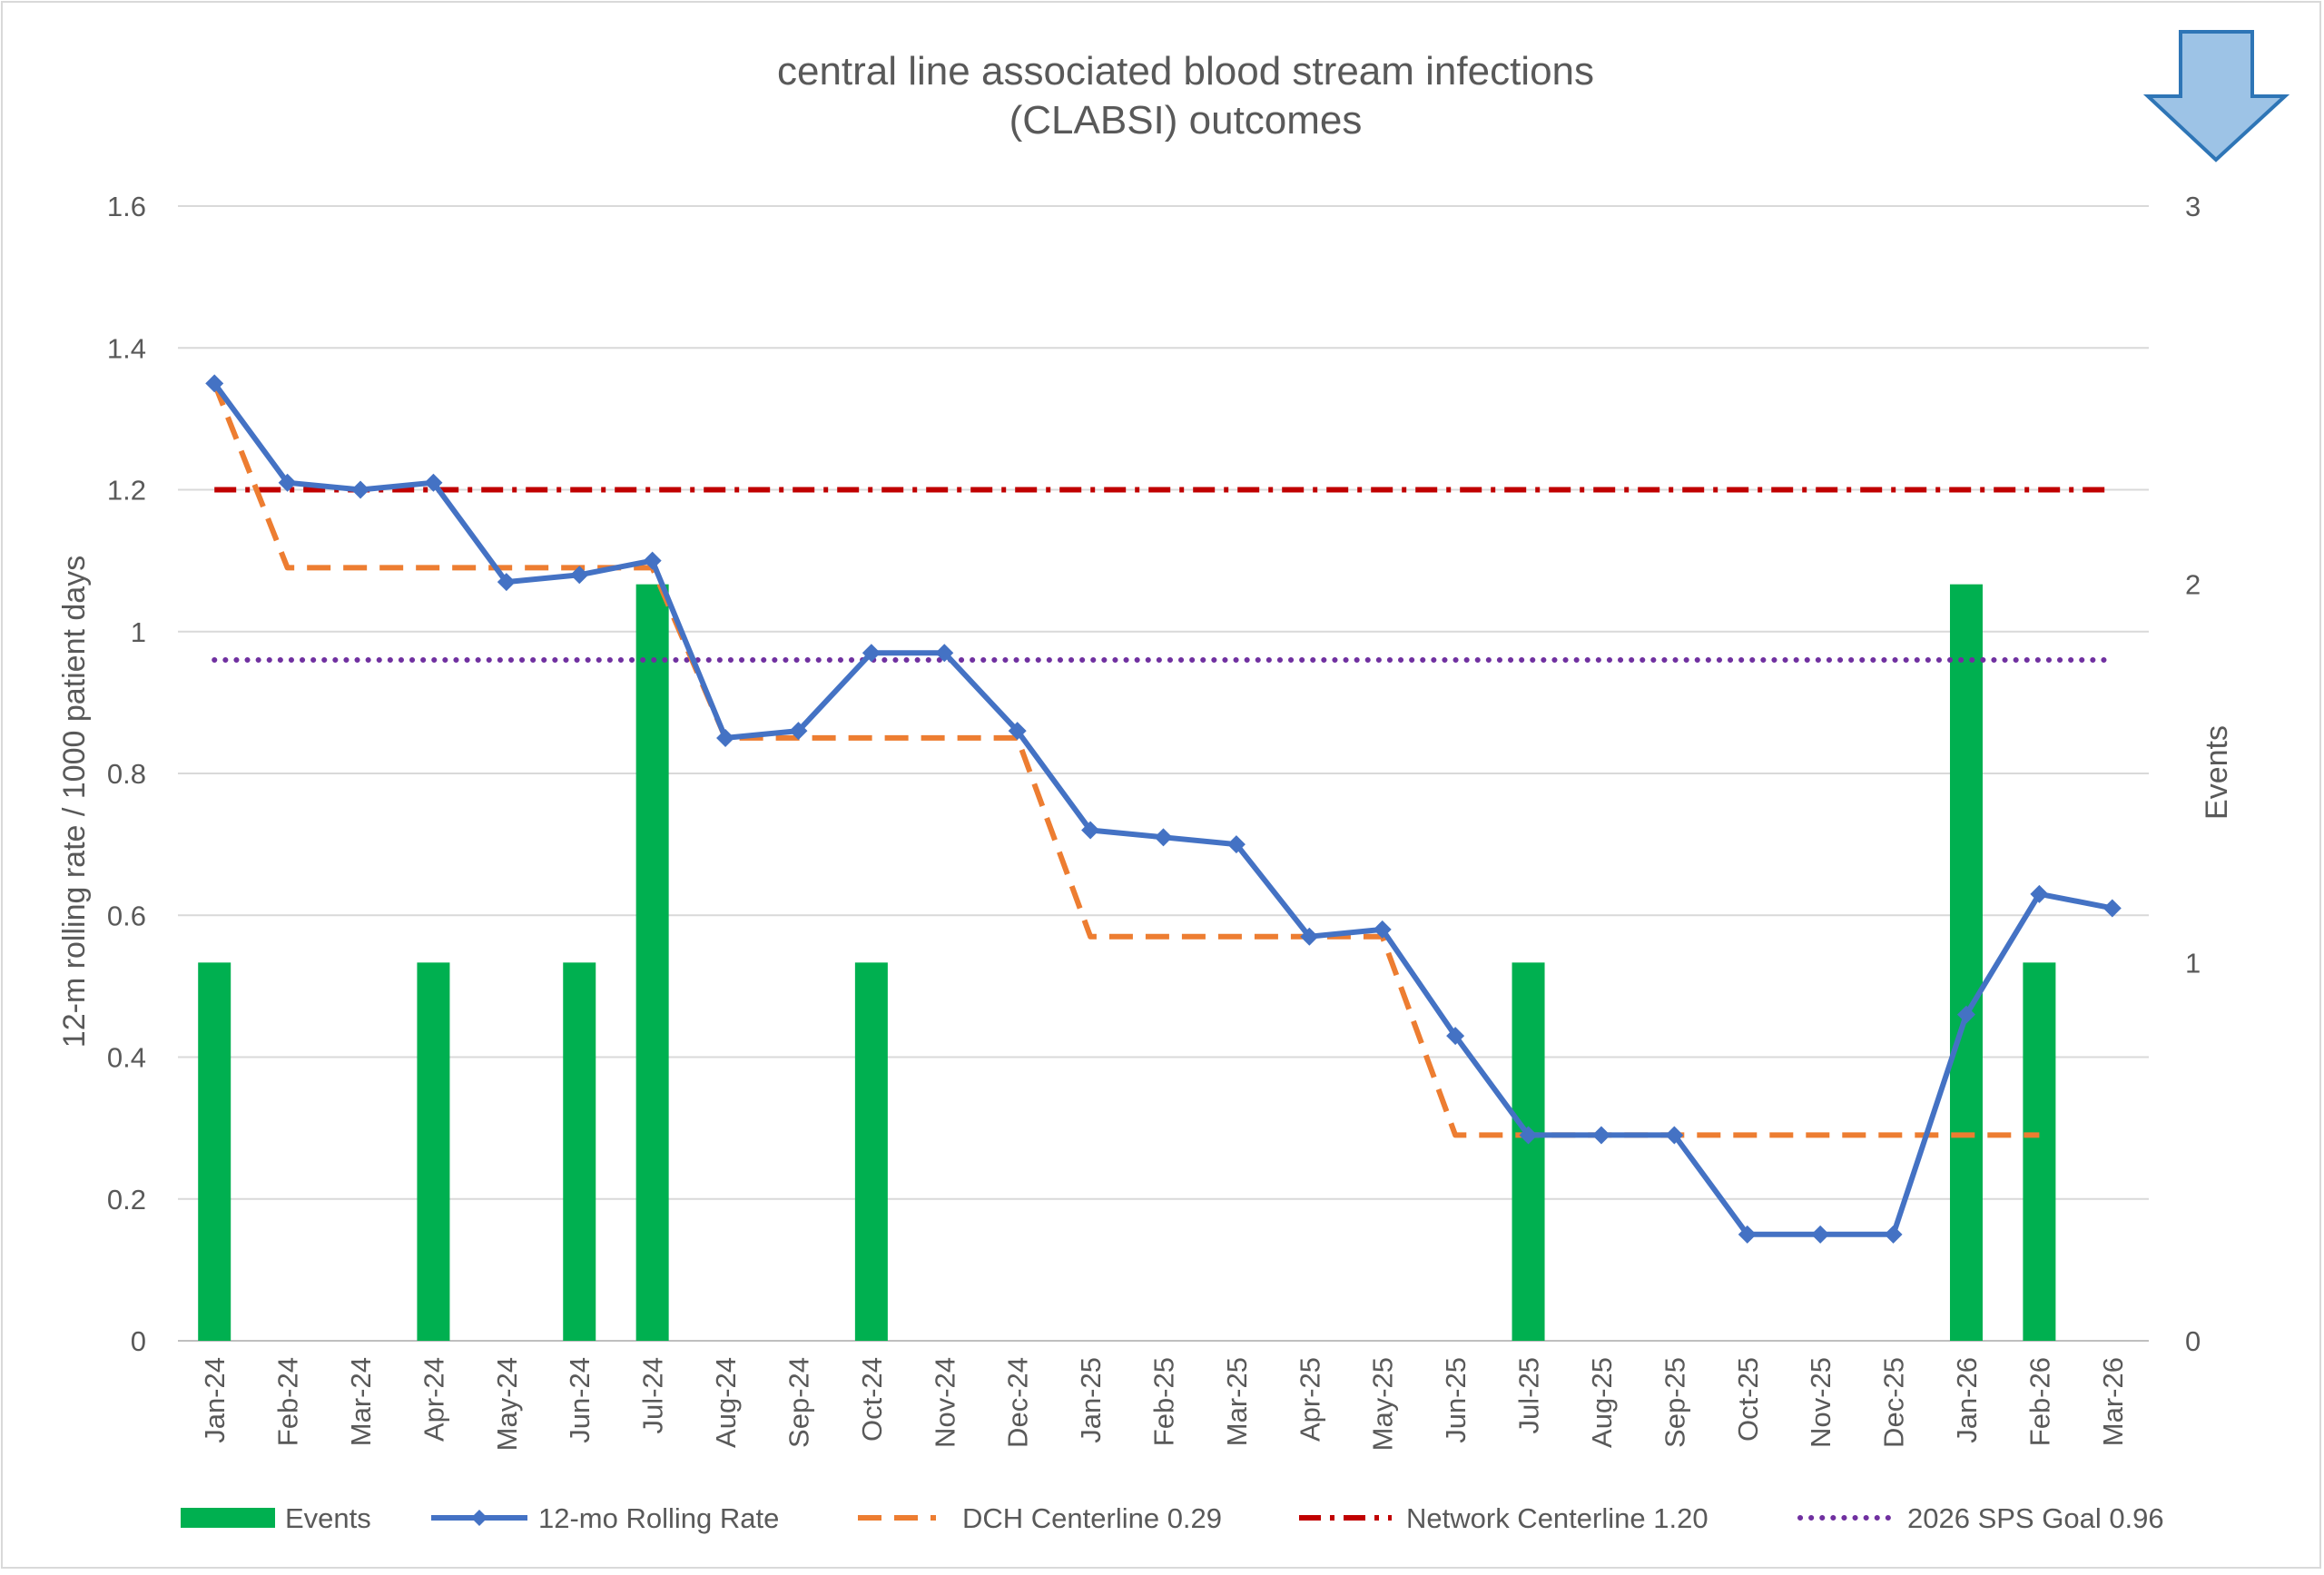  I want to click on x-tick-label: Apr-25, so click(1309, 1399).